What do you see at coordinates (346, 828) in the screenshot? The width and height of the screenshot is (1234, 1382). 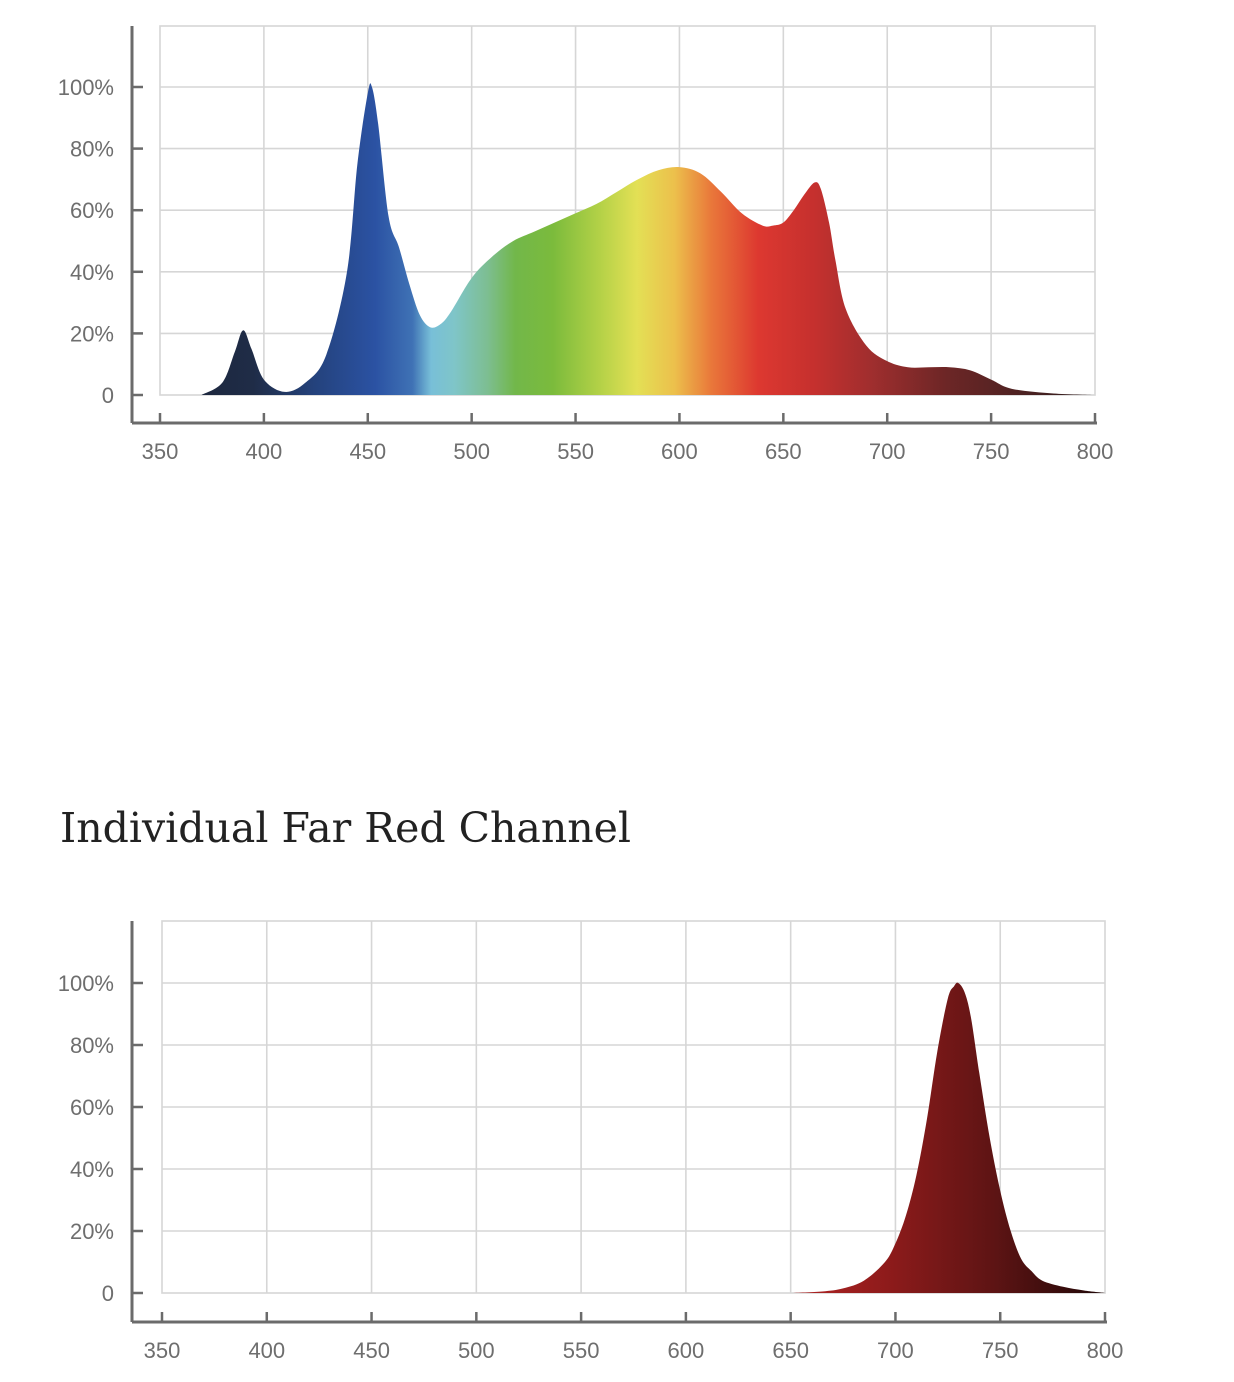 I see `section-title: Individual Far Red Channel` at bounding box center [346, 828].